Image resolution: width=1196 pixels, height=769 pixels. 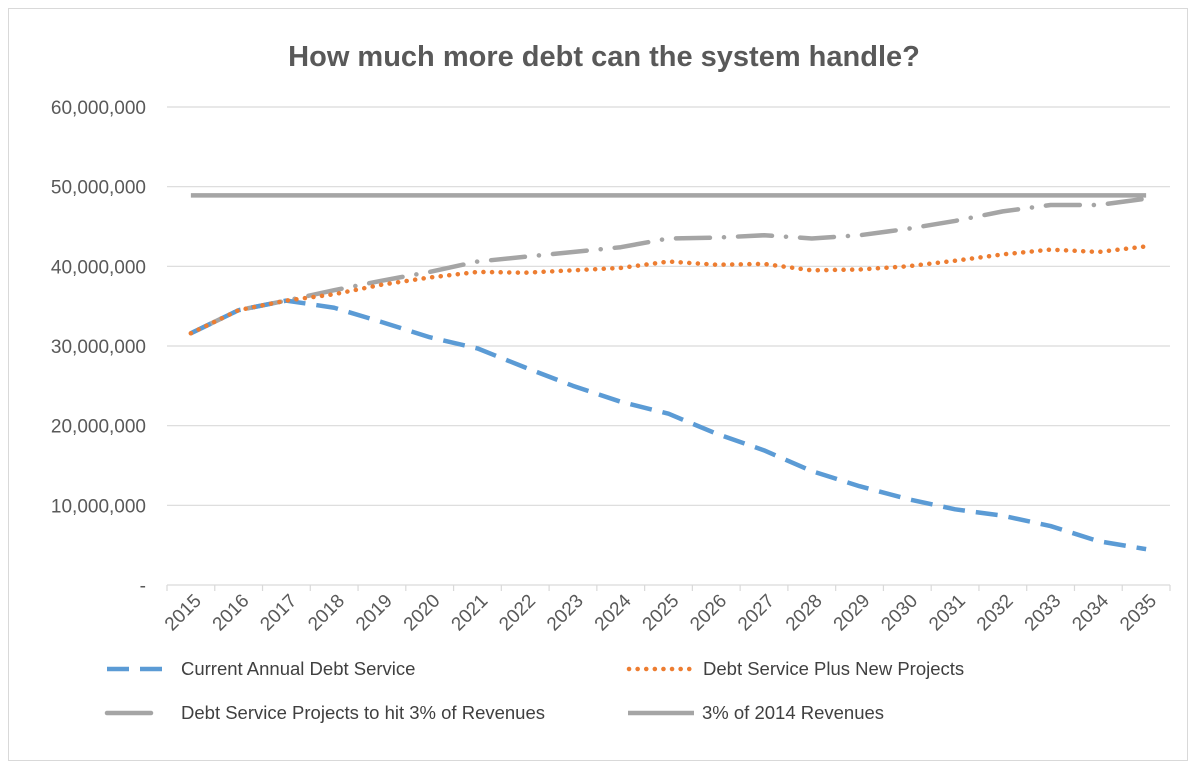 What do you see at coordinates (899, 613) in the screenshot?
I see `x-tick-label: 2030` at bounding box center [899, 613].